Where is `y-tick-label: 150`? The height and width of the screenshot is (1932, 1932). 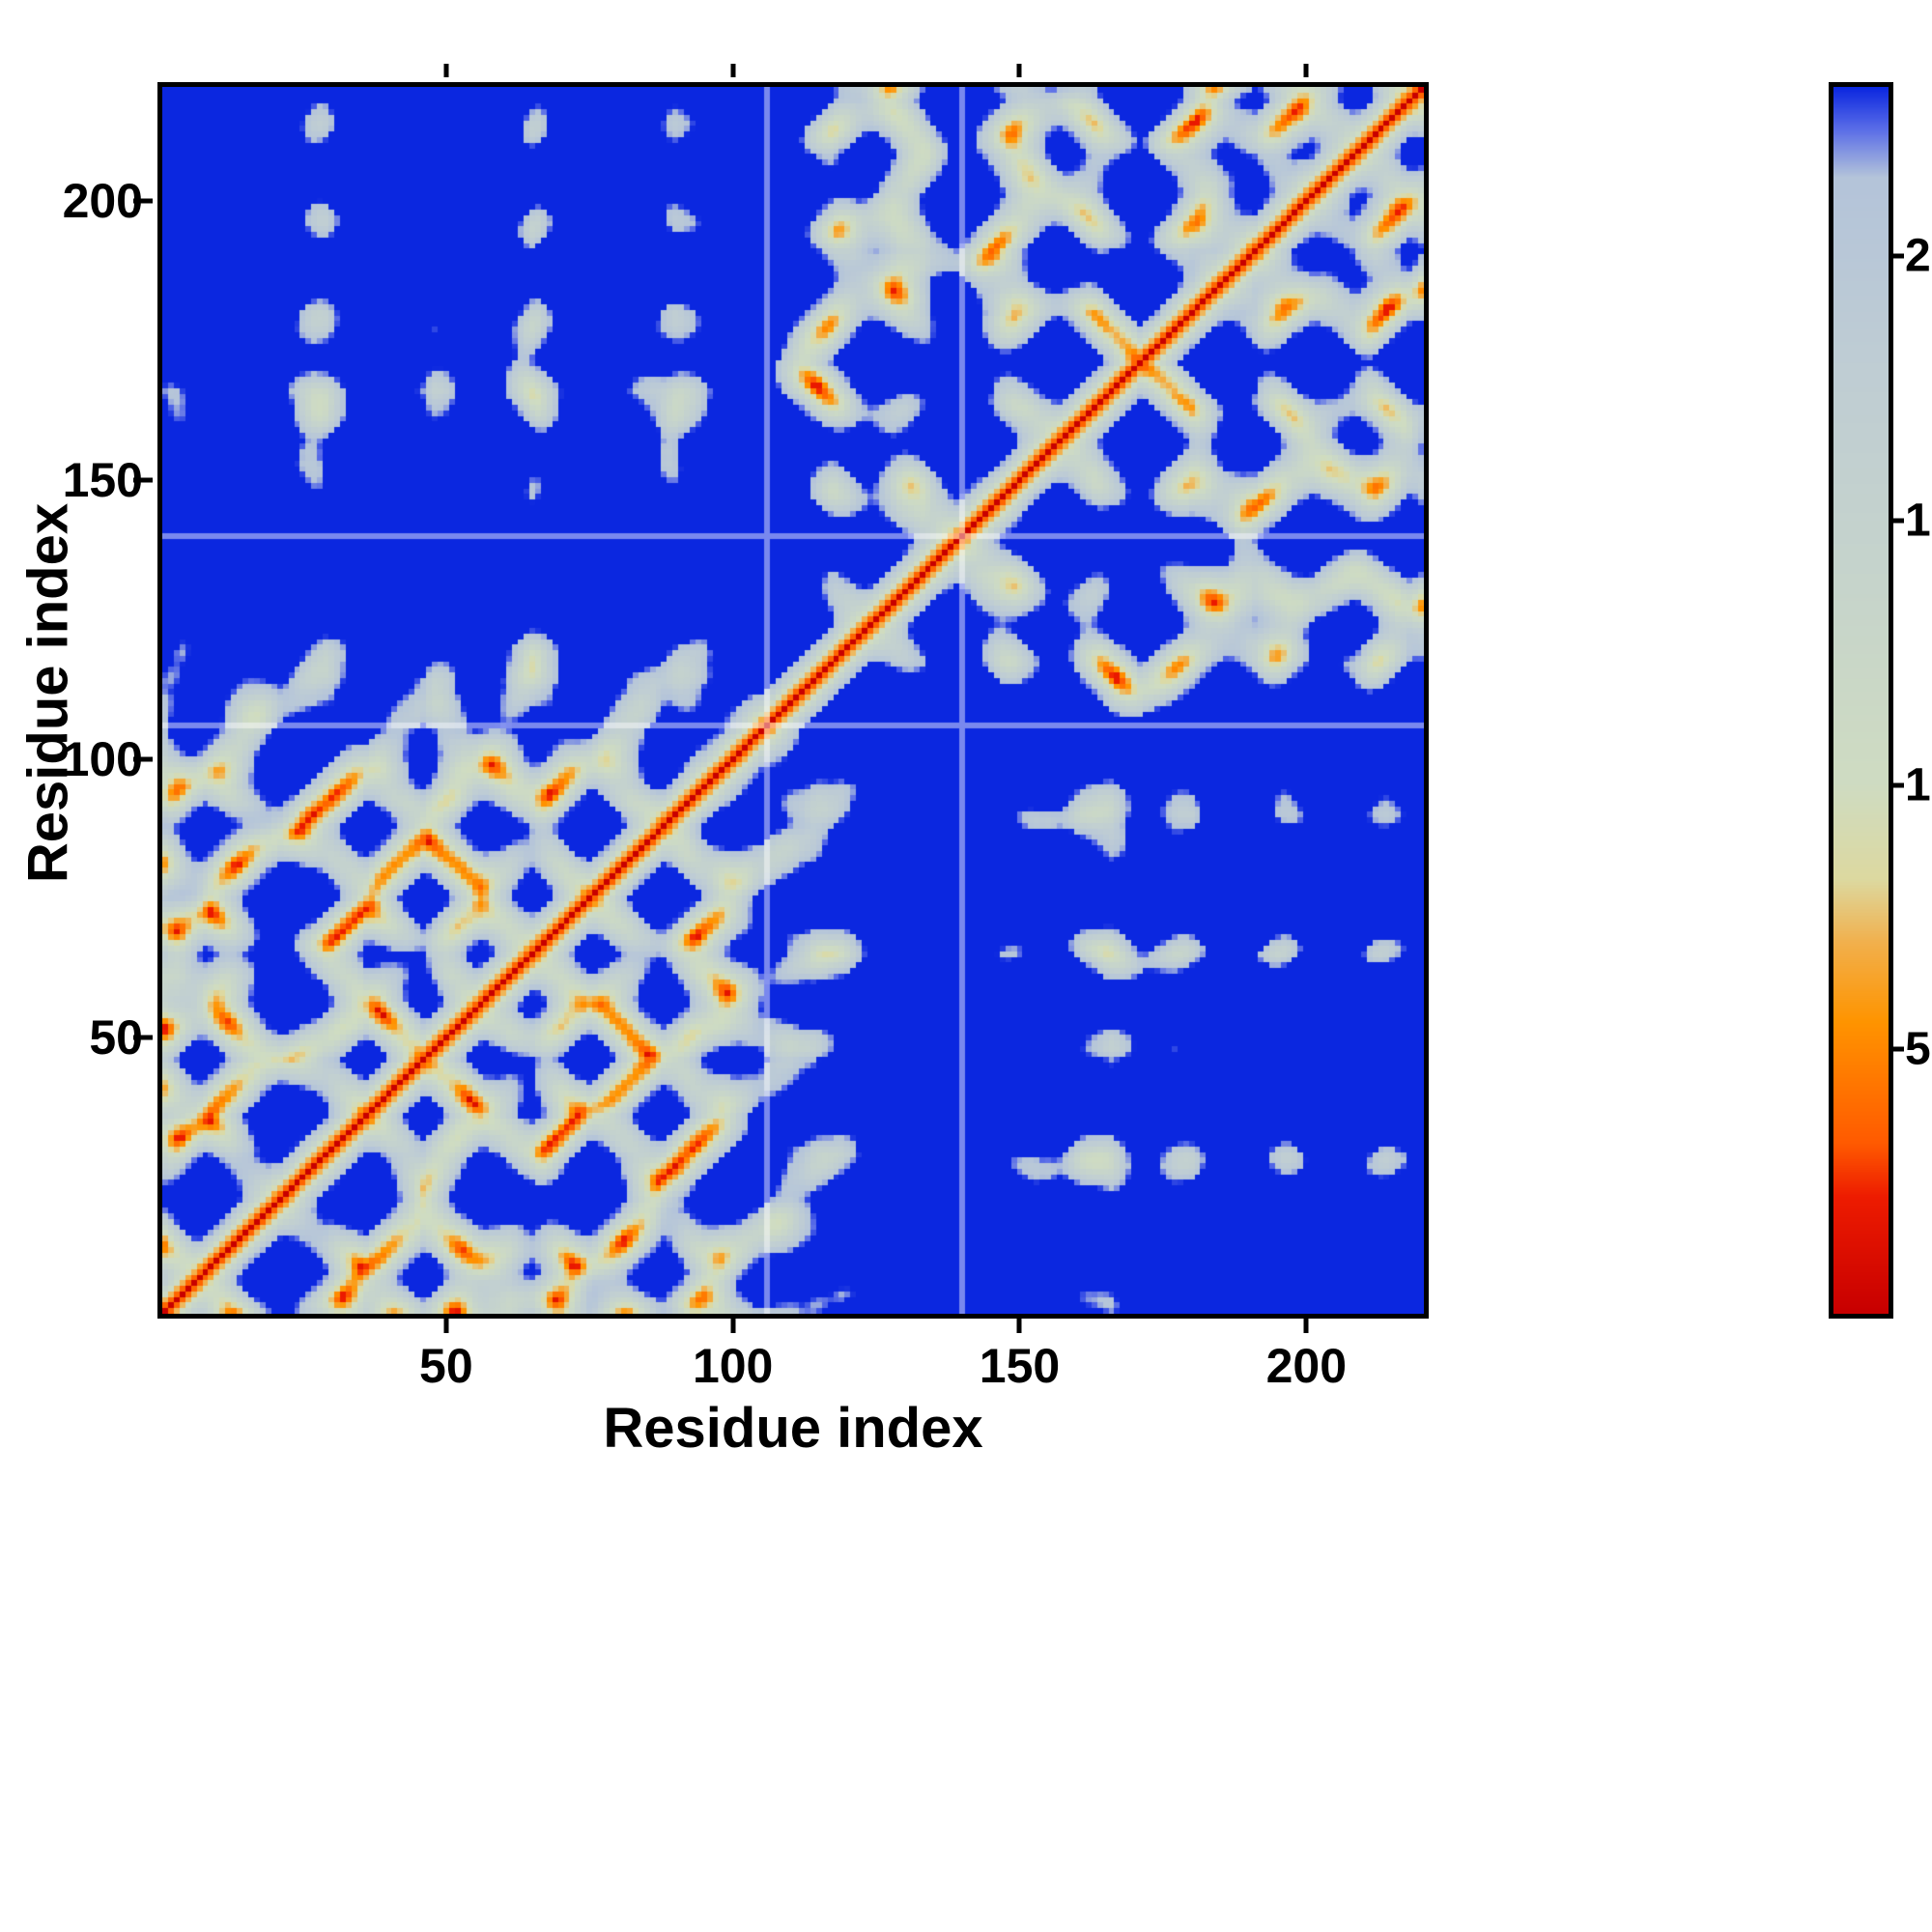
y-tick-label: 150 is located at coordinates (102, 479).